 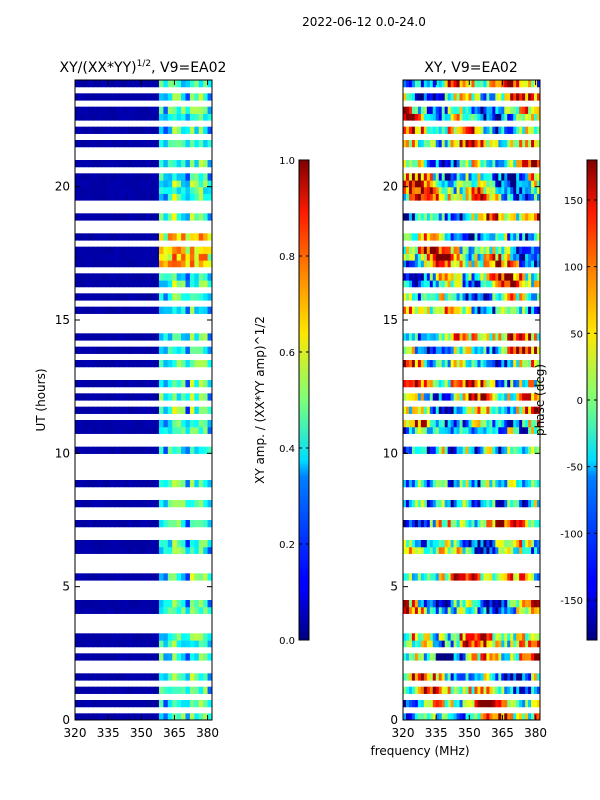 What do you see at coordinates (144, 64) in the screenshot?
I see `left-title-sup: 1/2` at bounding box center [144, 64].